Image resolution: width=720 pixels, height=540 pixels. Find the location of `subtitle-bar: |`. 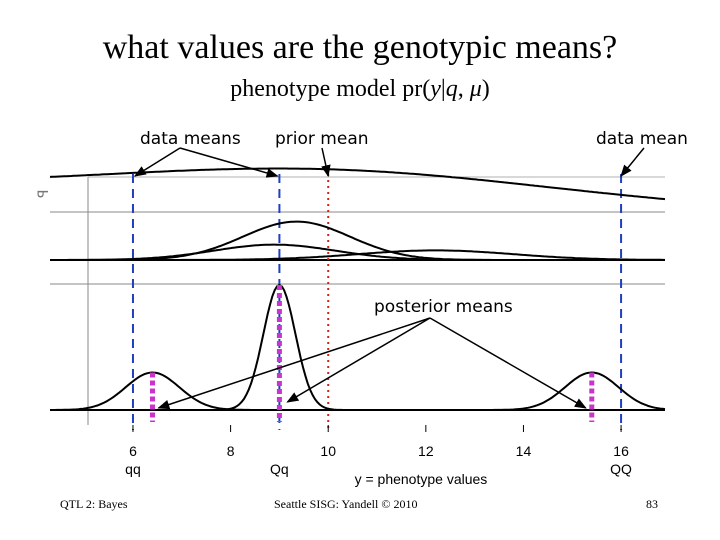

subtitle-bar: | is located at coordinates (443, 89).